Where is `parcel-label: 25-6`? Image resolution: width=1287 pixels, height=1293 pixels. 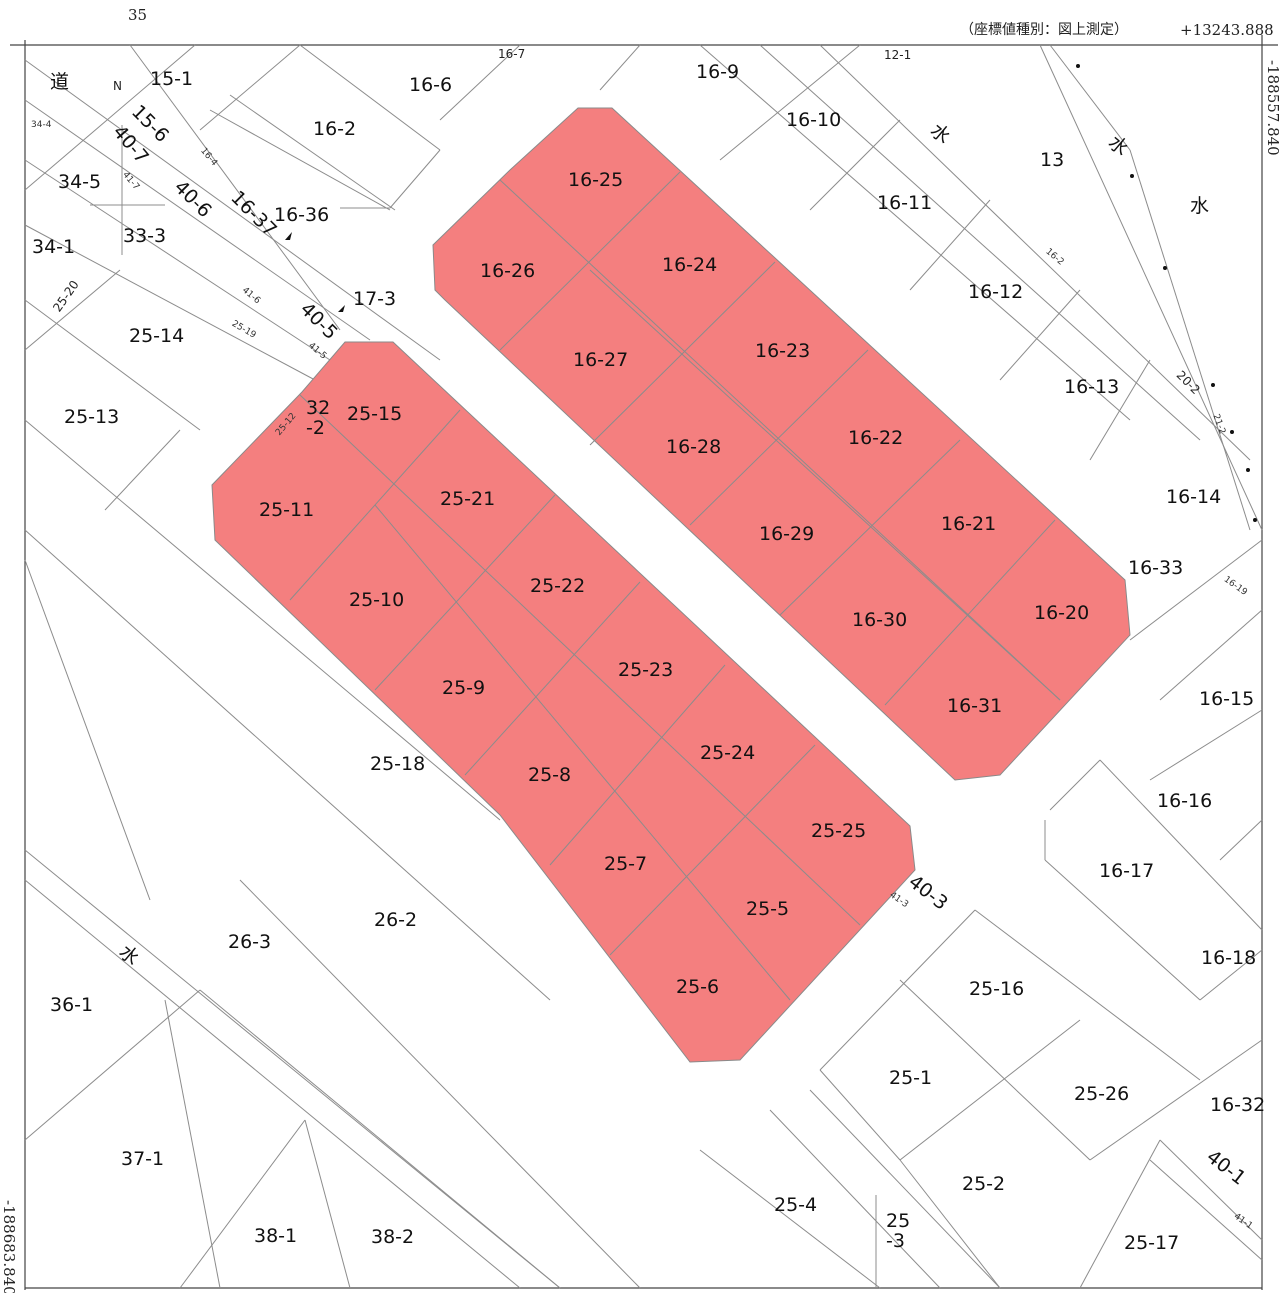
parcel-label: 25-6 is located at coordinates (697, 987).